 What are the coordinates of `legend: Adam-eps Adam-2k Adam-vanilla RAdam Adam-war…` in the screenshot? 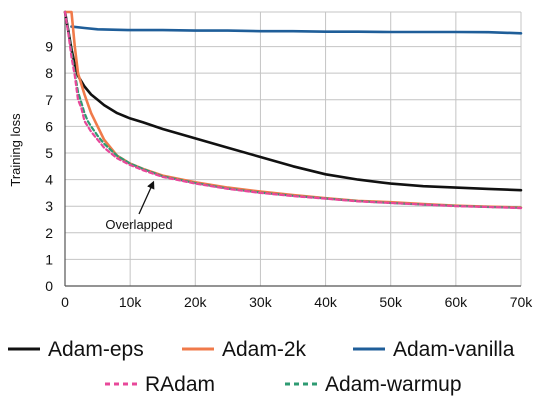 It's located at (261, 367).